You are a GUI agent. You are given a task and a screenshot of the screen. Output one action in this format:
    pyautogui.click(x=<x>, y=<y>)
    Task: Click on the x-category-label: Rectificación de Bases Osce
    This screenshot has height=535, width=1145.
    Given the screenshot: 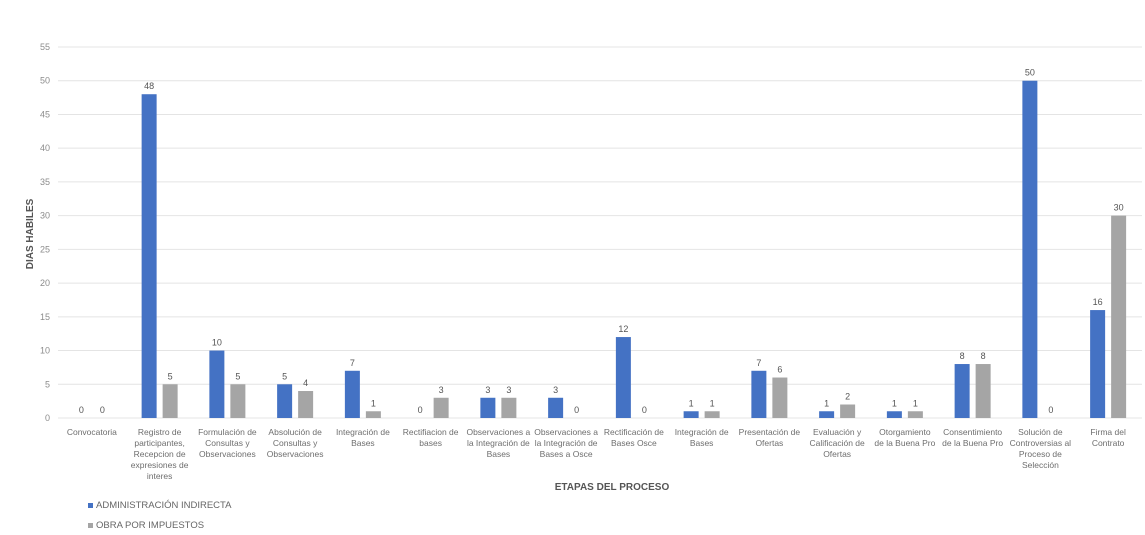 What is the action you would take?
    pyautogui.click(x=634, y=437)
    